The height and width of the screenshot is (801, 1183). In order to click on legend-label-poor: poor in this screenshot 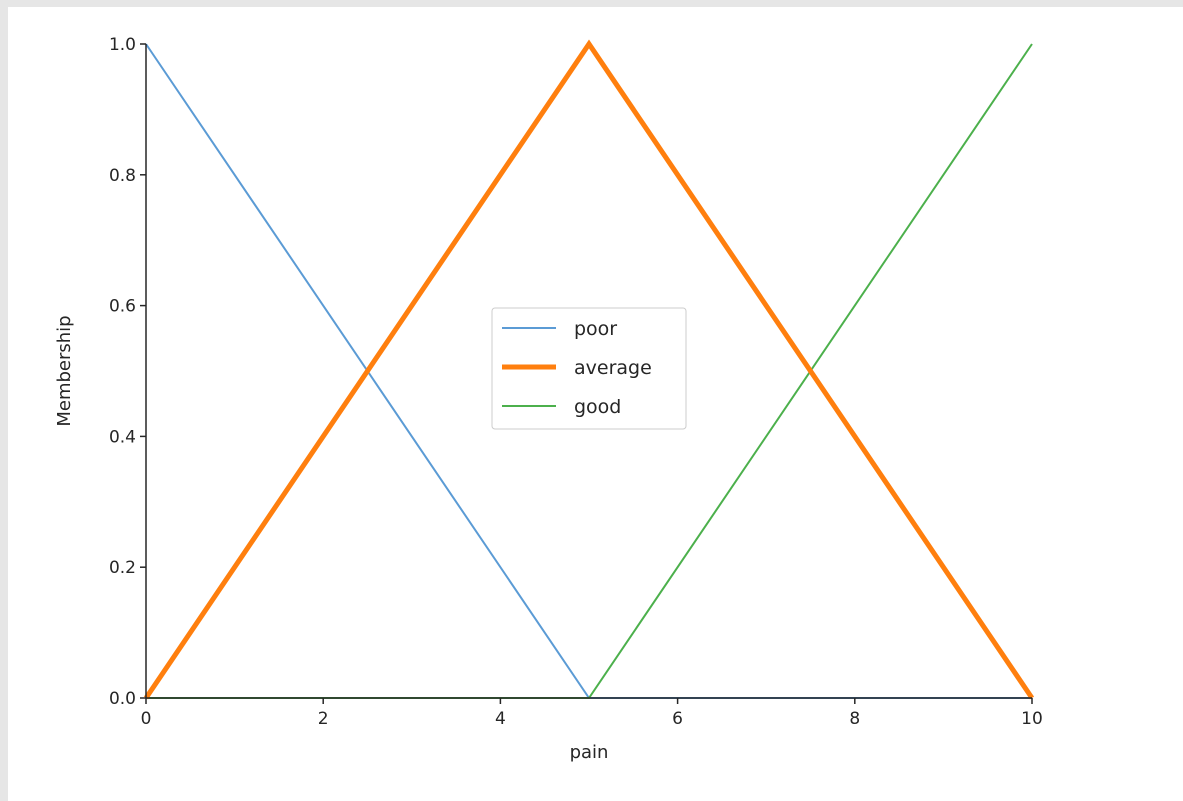, I will do `click(595, 329)`.